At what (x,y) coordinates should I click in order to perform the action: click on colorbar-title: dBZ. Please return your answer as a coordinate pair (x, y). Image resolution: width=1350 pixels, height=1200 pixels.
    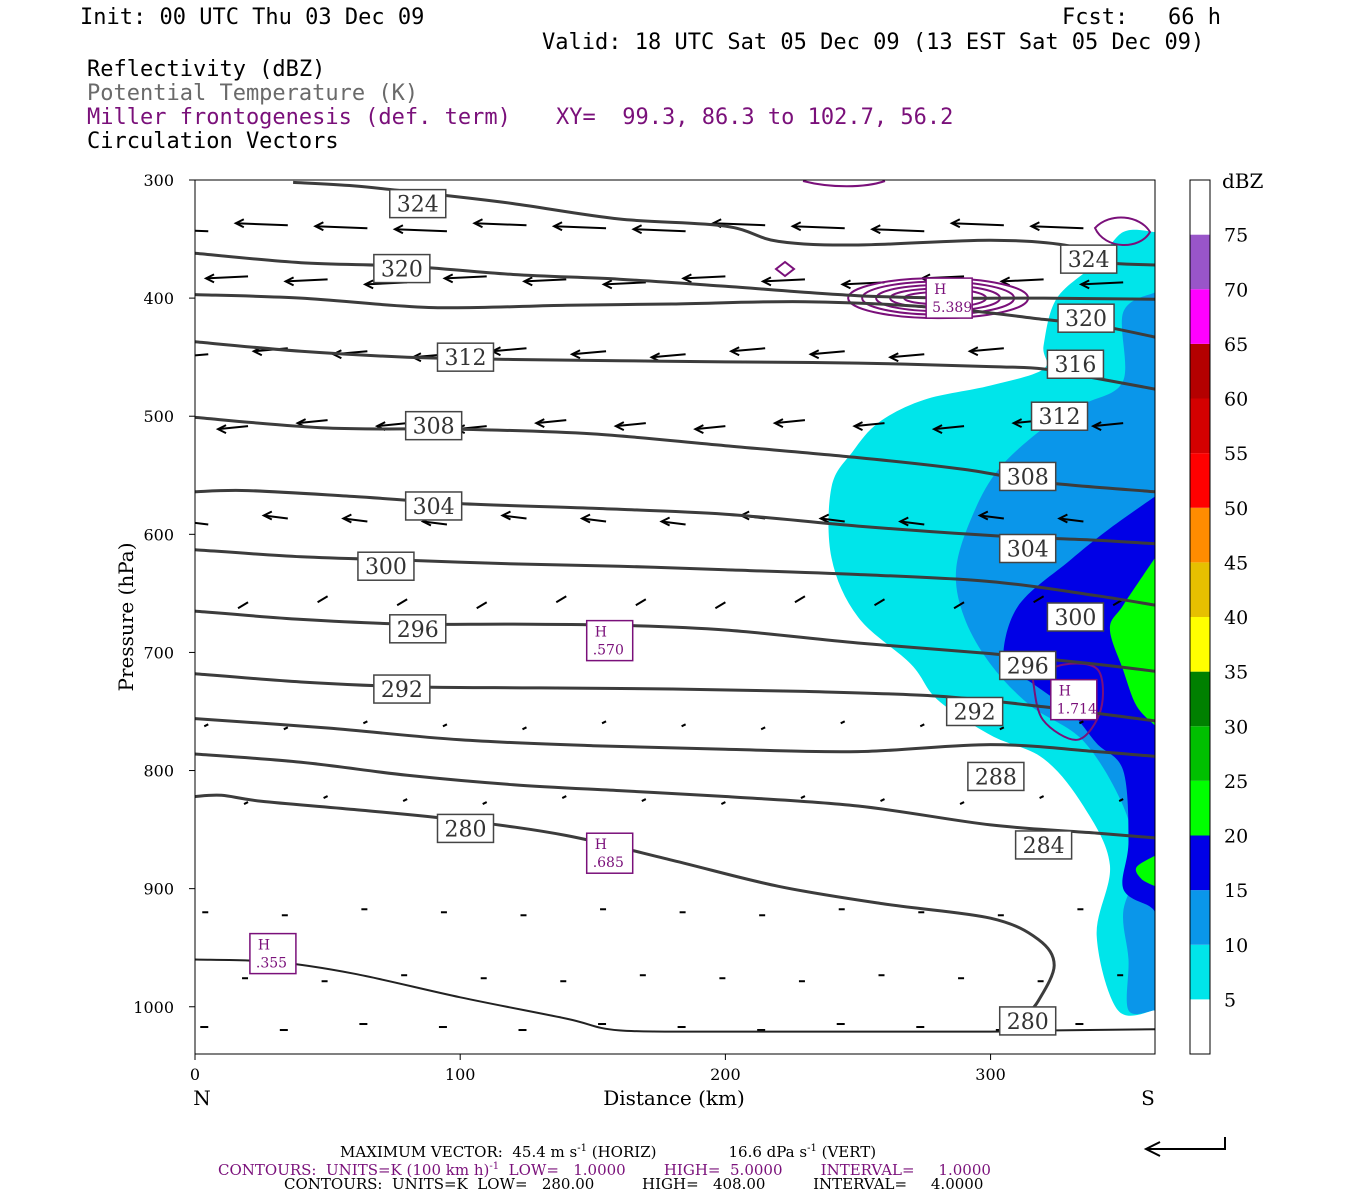
    Looking at the image, I should click on (1243, 181).